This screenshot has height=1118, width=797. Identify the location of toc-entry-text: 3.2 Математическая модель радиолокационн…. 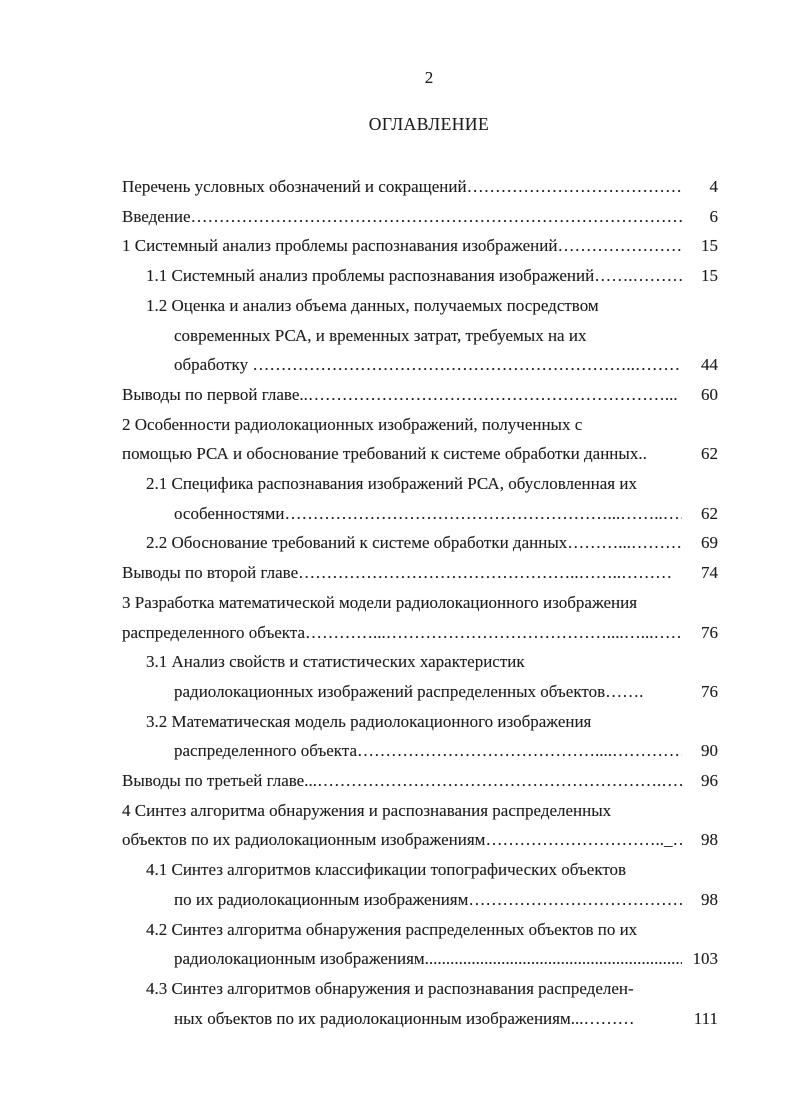
(369, 721).